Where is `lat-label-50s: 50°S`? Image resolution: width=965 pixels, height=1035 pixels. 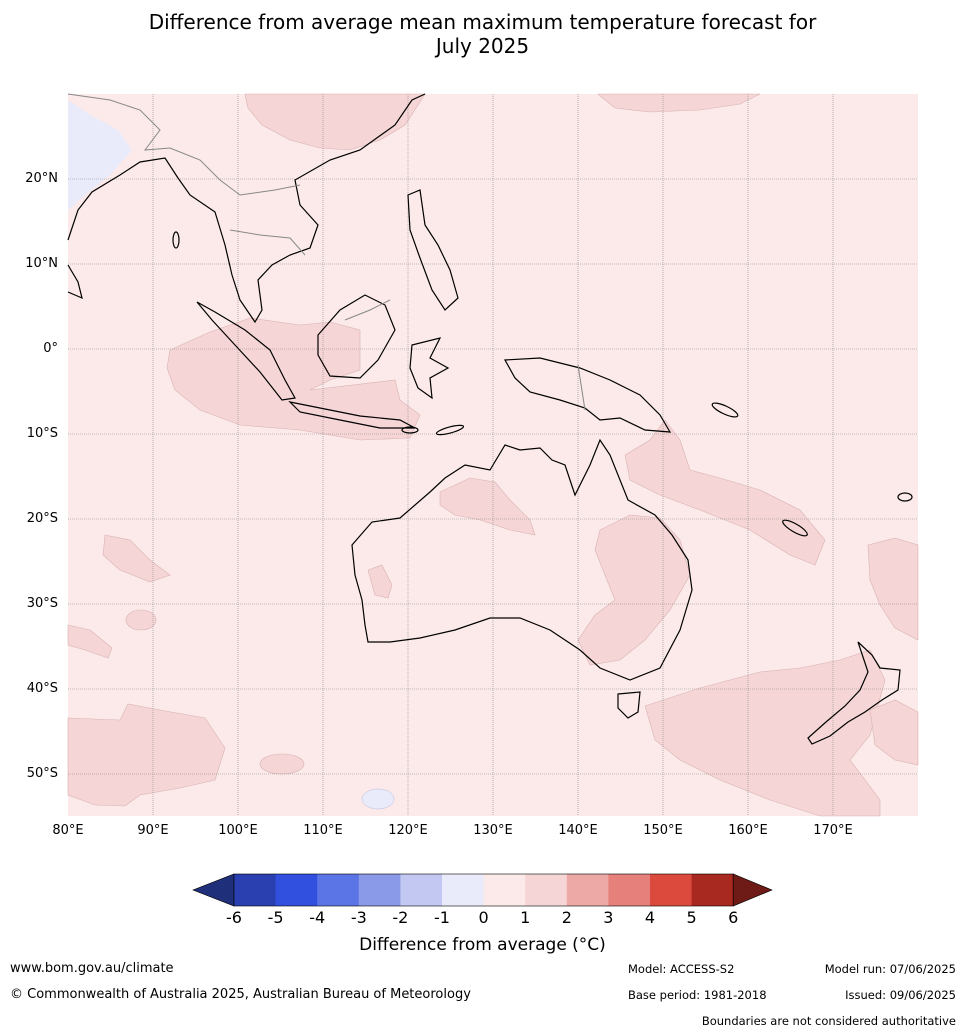
lat-label-50s: 50°S is located at coordinates (42, 773).